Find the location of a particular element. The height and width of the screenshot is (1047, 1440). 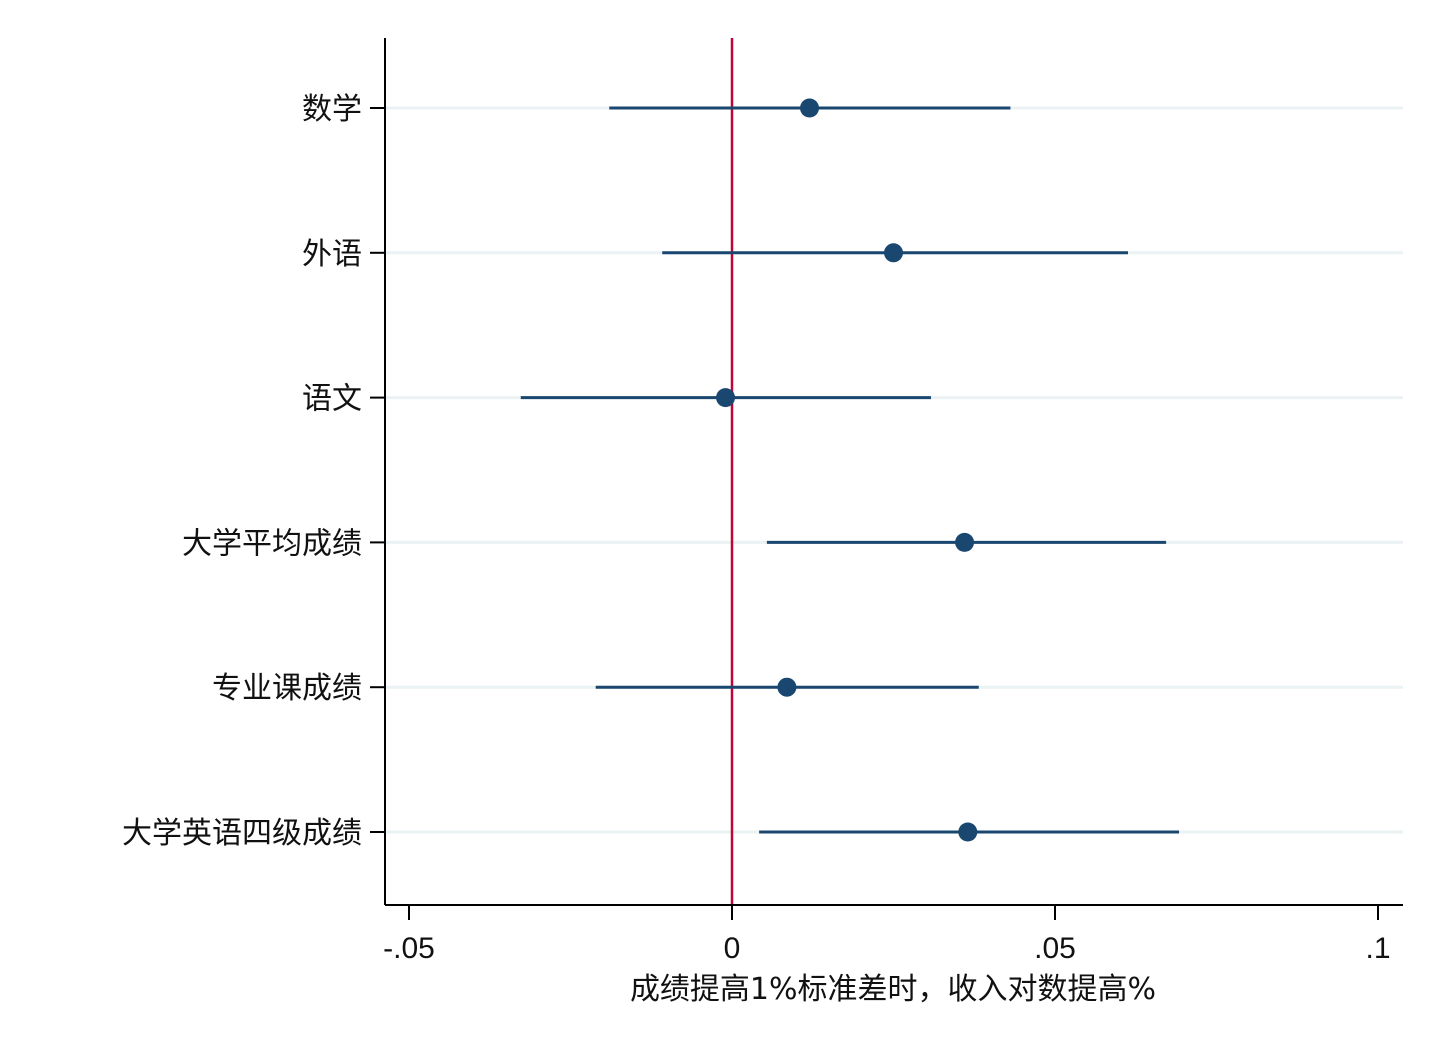

category-label: 大学平均成绩 is located at coordinates (272, 543).